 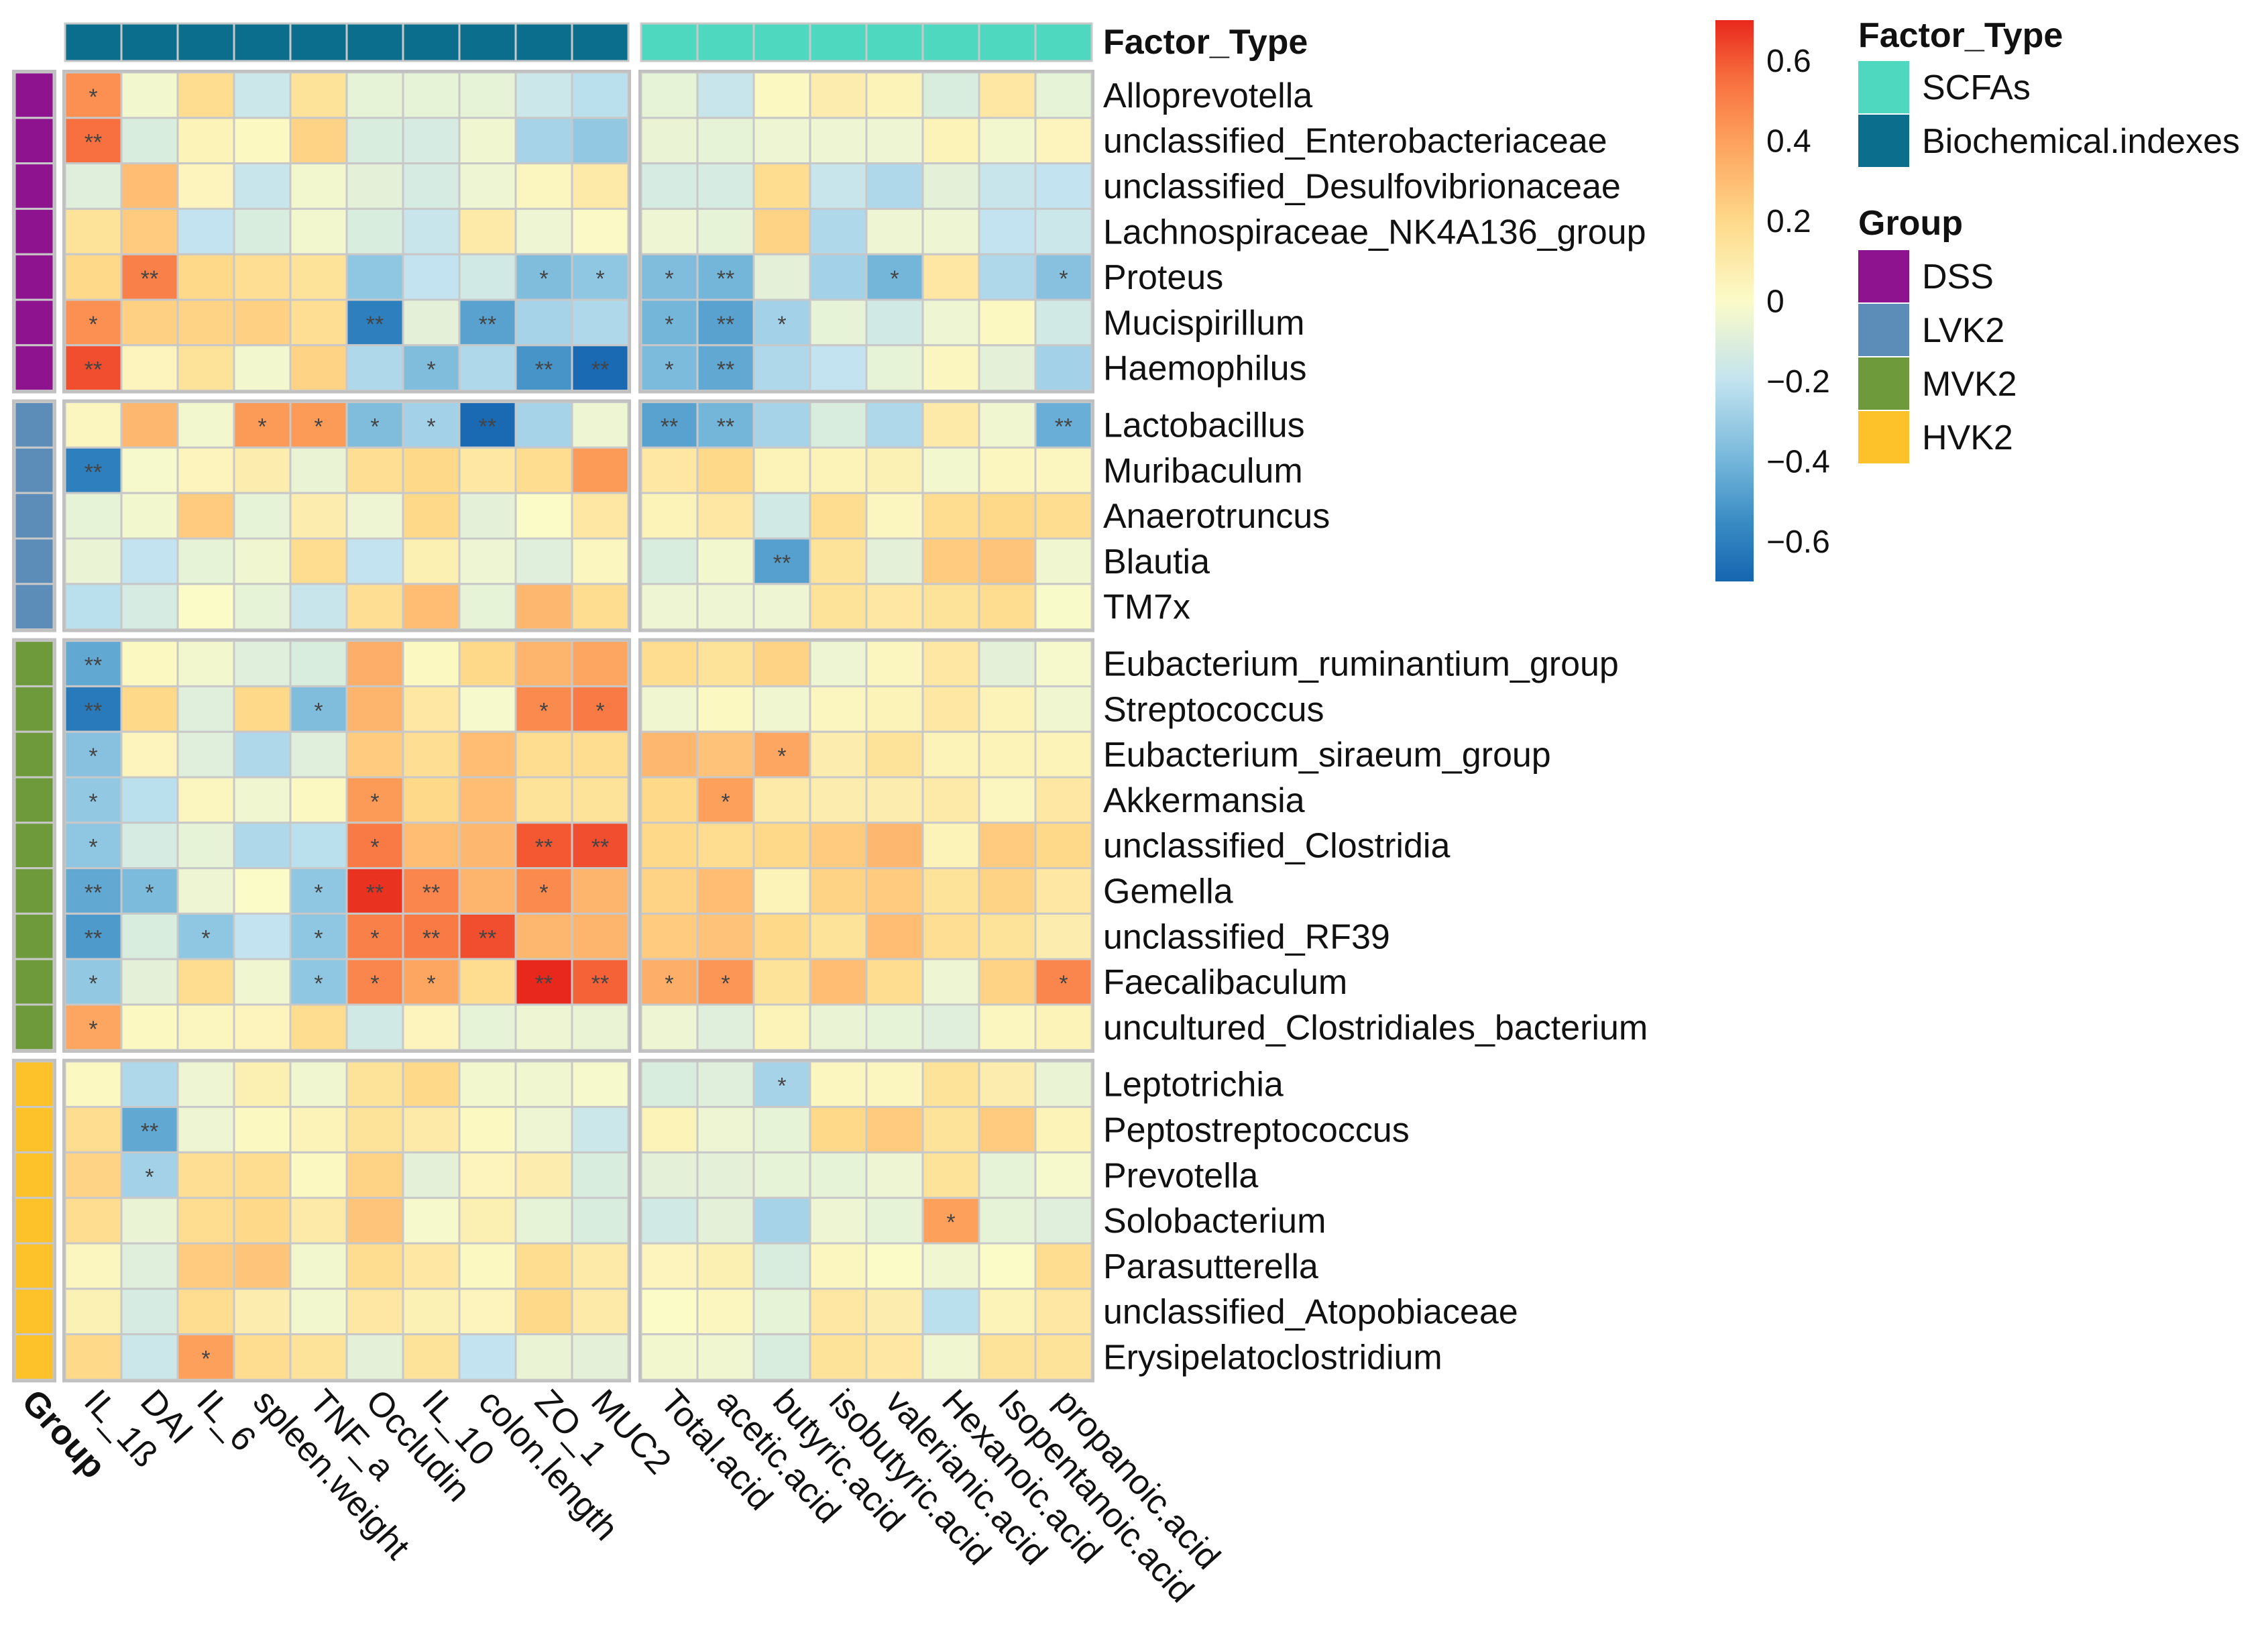 I want to click on row-label: Prevotella, so click(x=1180, y=1176).